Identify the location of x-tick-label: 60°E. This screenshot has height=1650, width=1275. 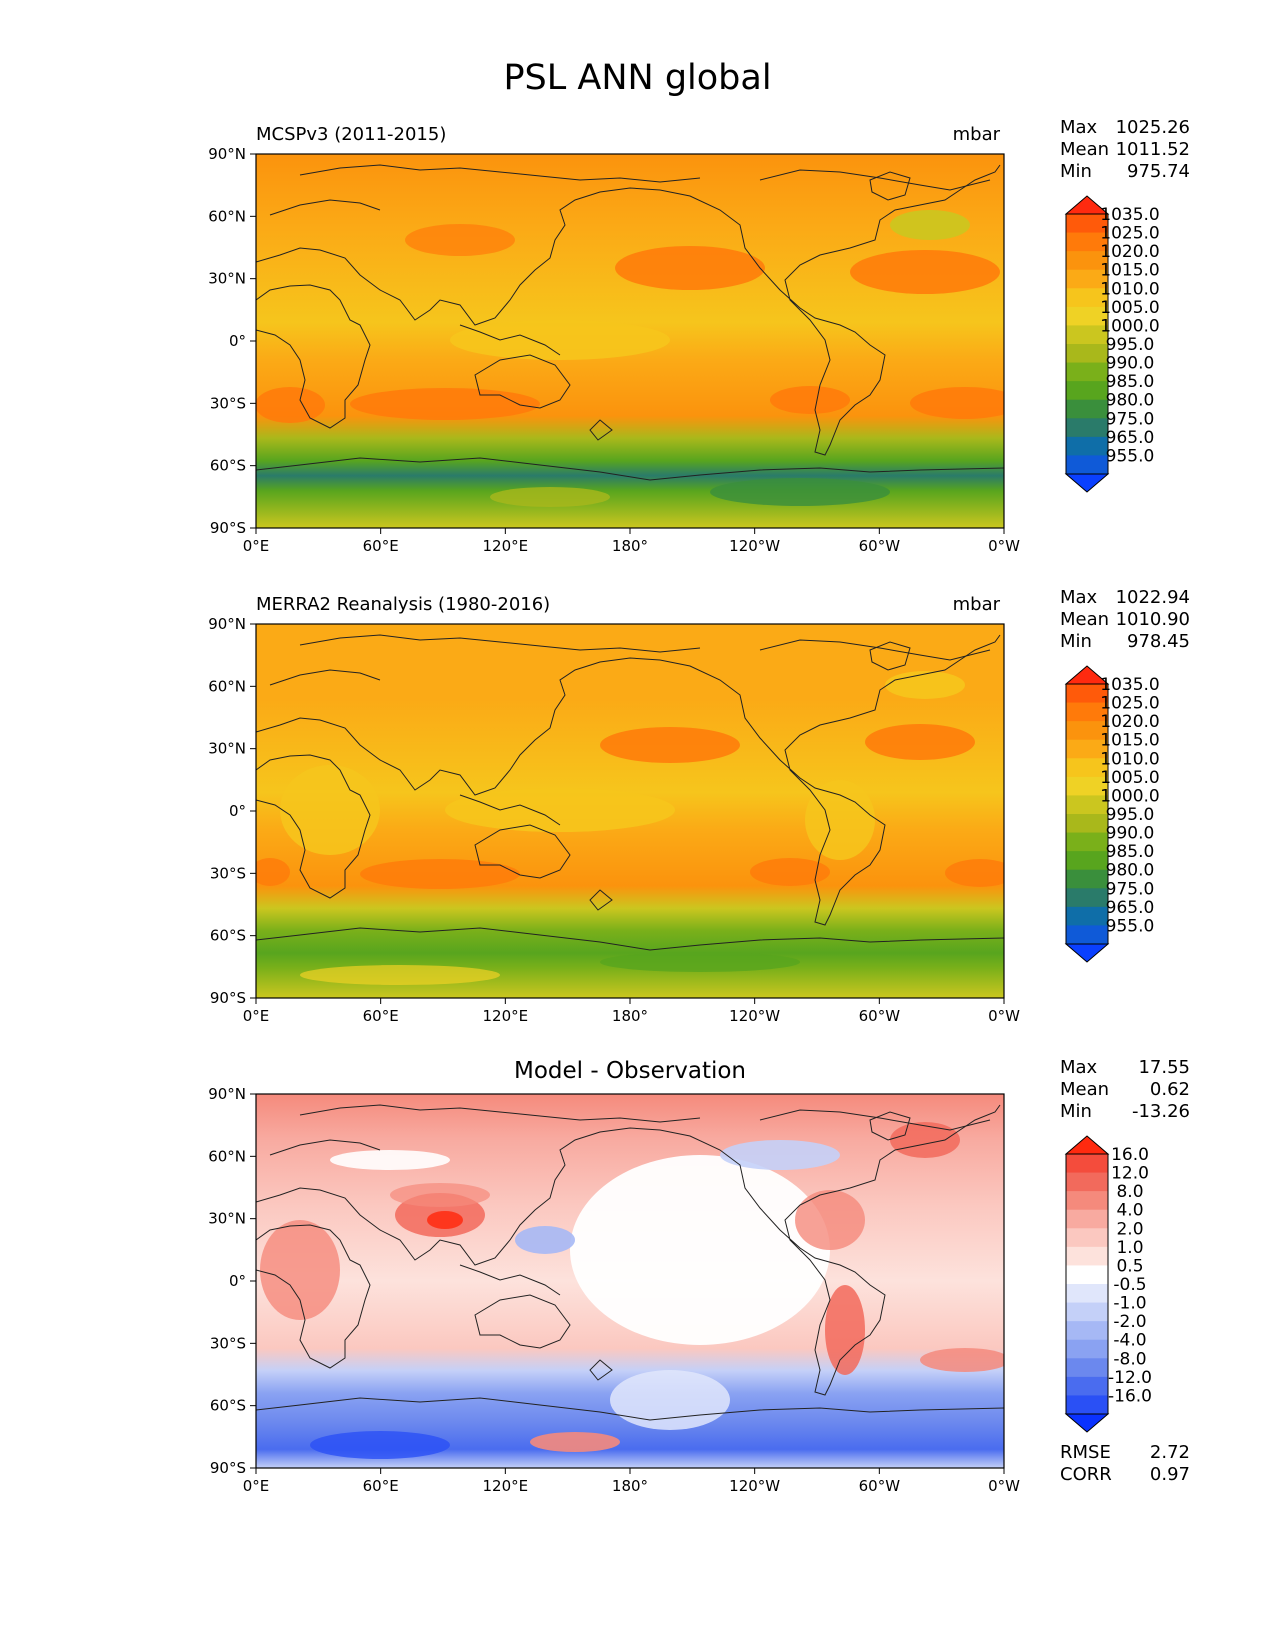
(381, 1016).